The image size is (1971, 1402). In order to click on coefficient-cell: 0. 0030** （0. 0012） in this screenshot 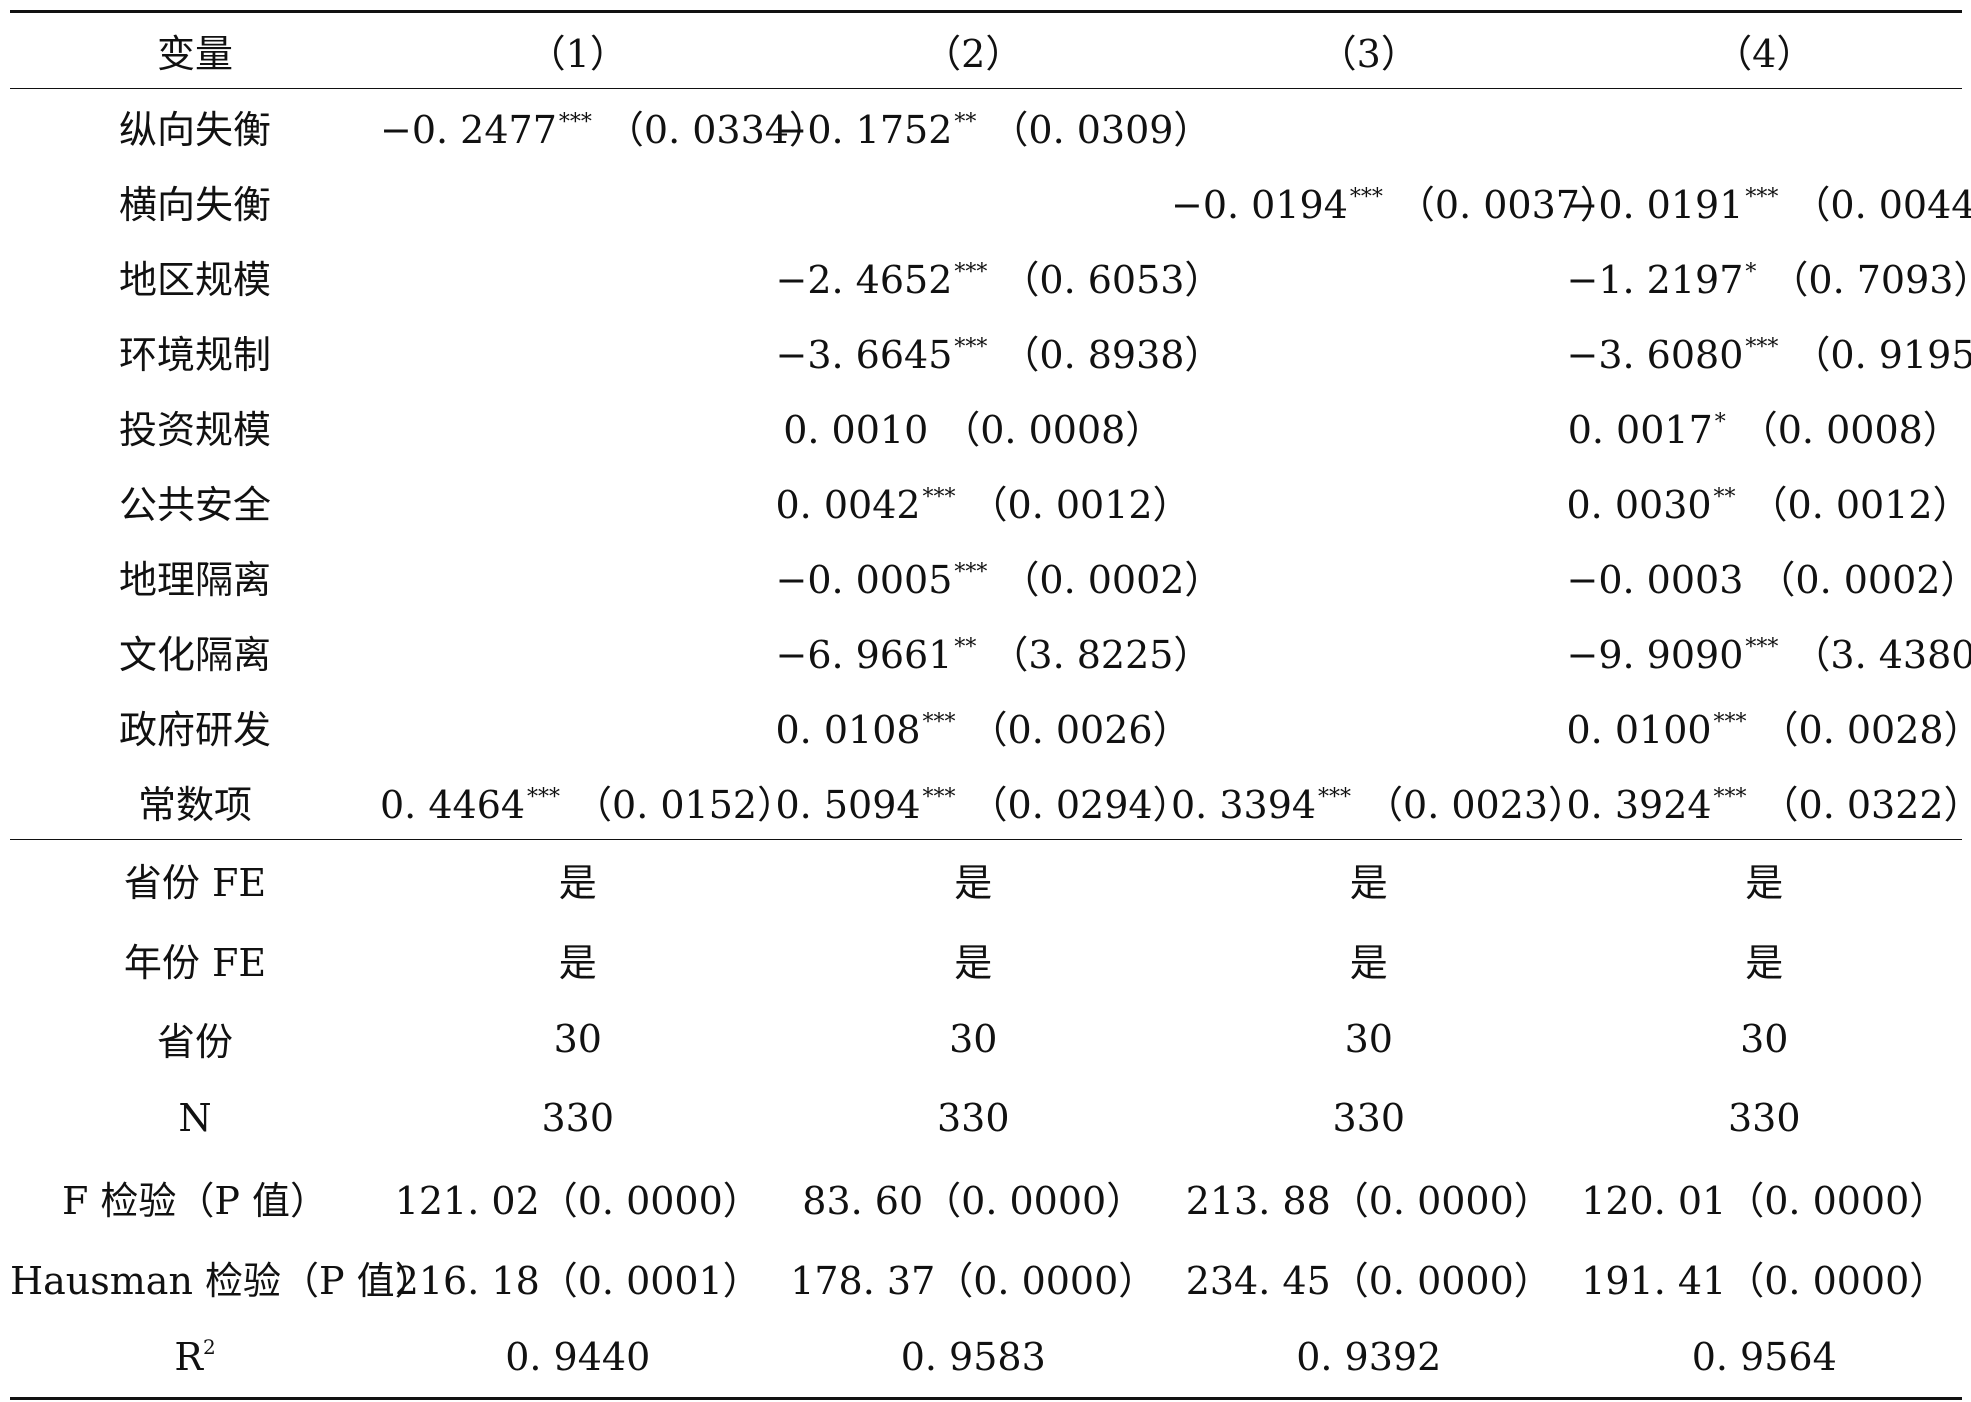, I will do `click(1768, 501)`.